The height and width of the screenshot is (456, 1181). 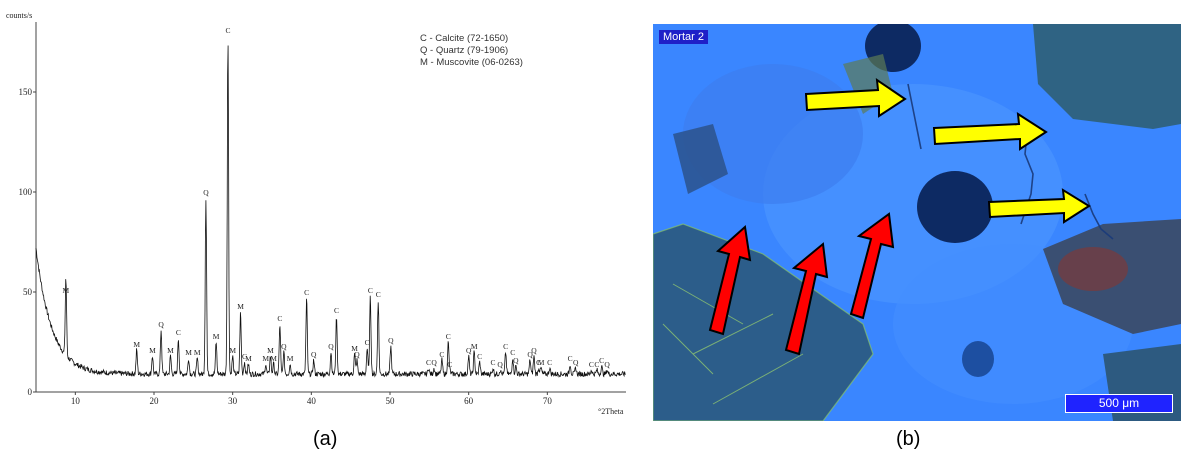 What do you see at coordinates (233, 401) in the screenshot?
I see `x-tick-label: 30` at bounding box center [233, 401].